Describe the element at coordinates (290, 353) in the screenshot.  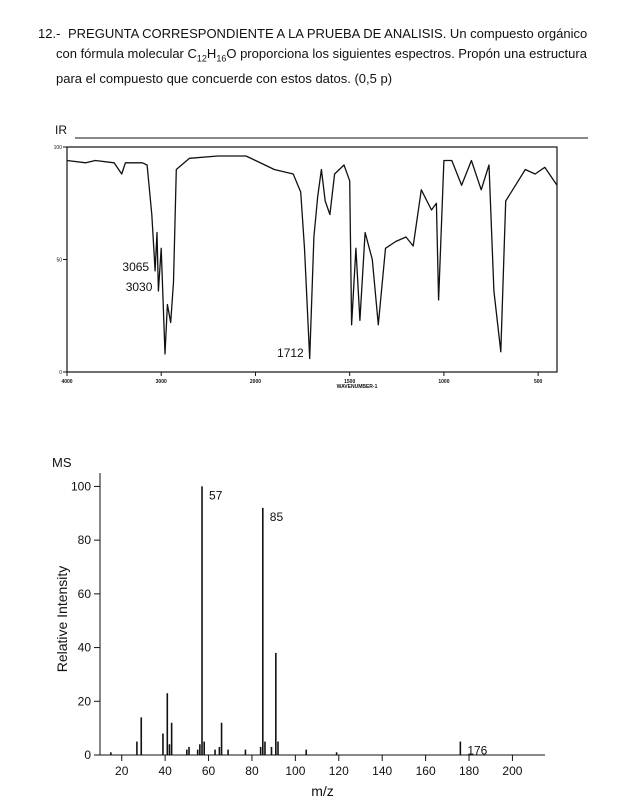
I see `peak-annotation: 1712` at that location.